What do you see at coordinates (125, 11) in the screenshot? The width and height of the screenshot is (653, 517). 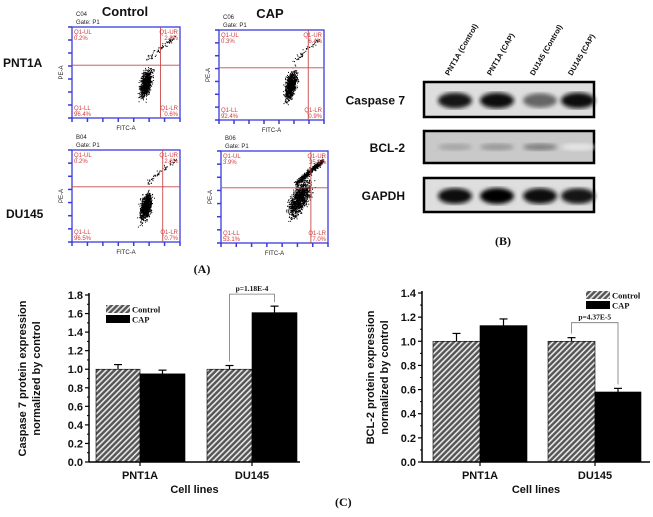 I see `col-header-control: Control` at bounding box center [125, 11].